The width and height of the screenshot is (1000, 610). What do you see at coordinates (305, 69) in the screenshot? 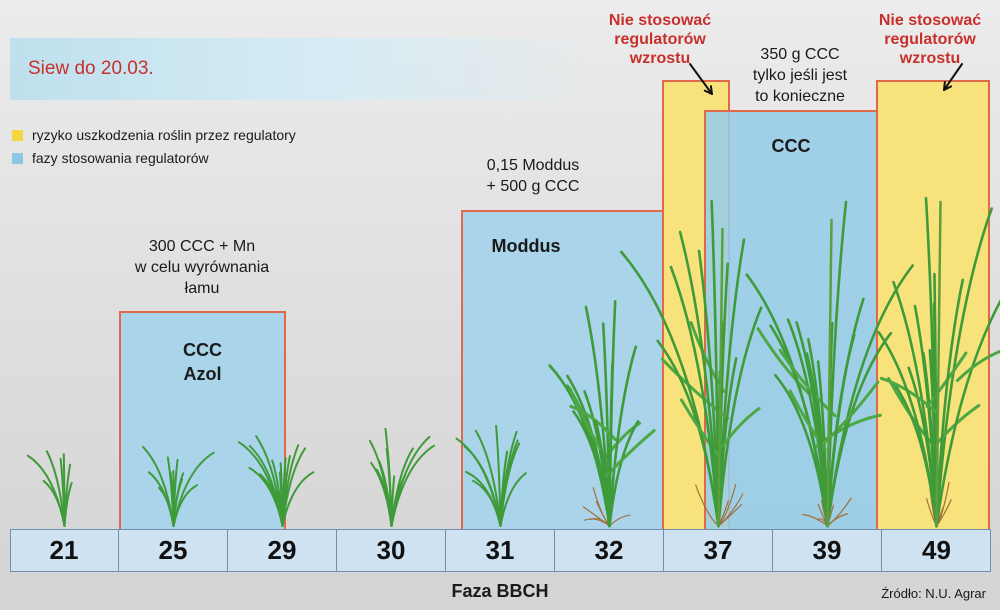
I see `title-band` at bounding box center [305, 69].